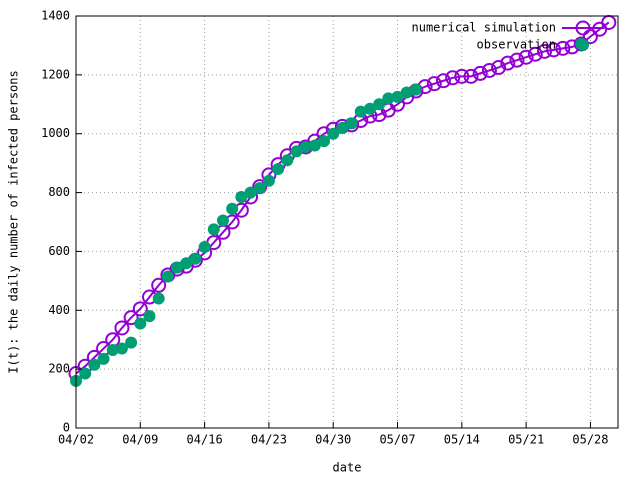 The image size is (640, 480). What do you see at coordinates (76, 440) in the screenshot?
I see `x-tick-label: 04/02` at bounding box center [76, 440].